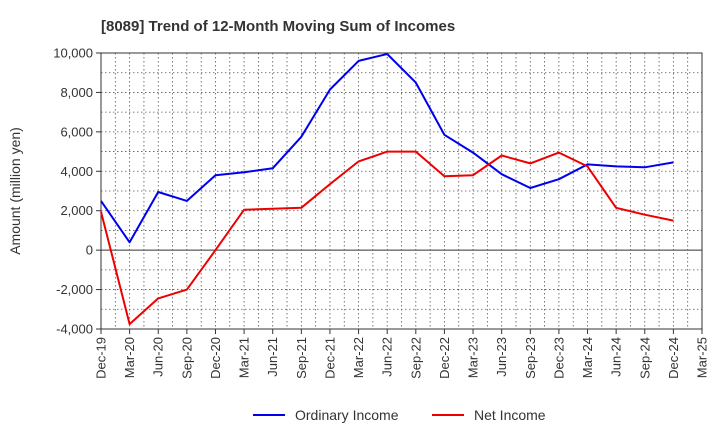  Describe the element at coordinates (186, 358) in the screenshot. I see `x-tick-label: Sep-20` at that location.